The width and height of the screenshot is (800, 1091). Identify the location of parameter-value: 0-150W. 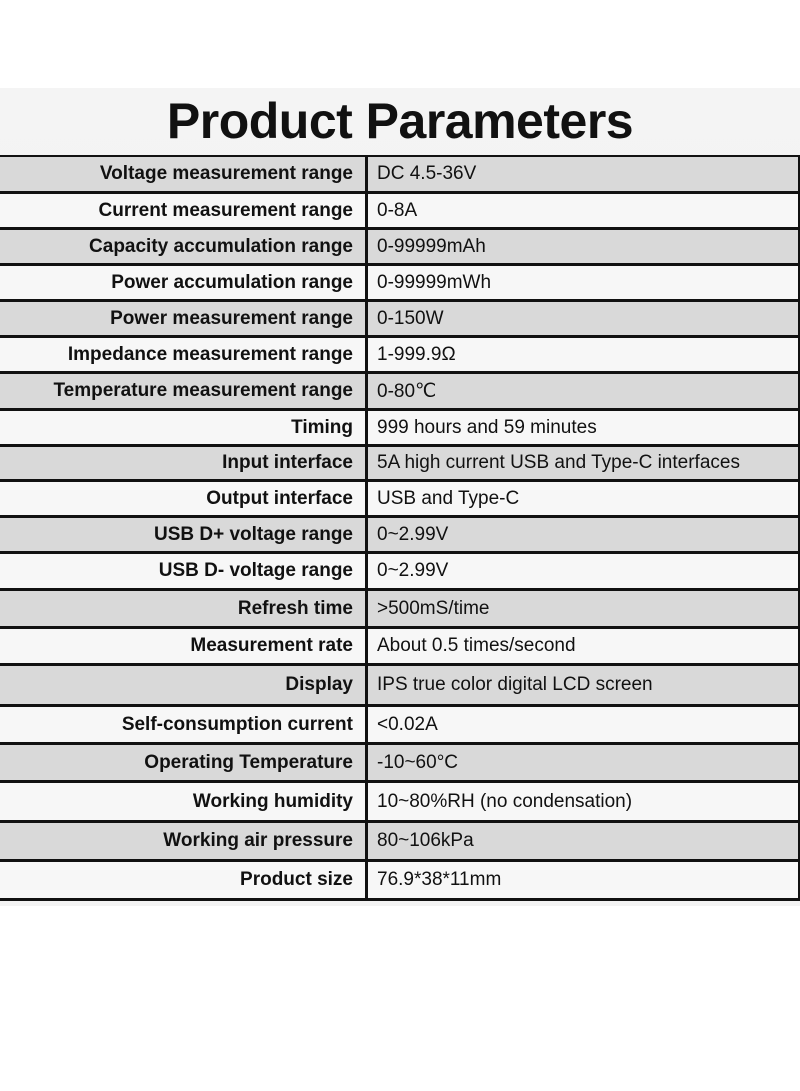
(410, 318).